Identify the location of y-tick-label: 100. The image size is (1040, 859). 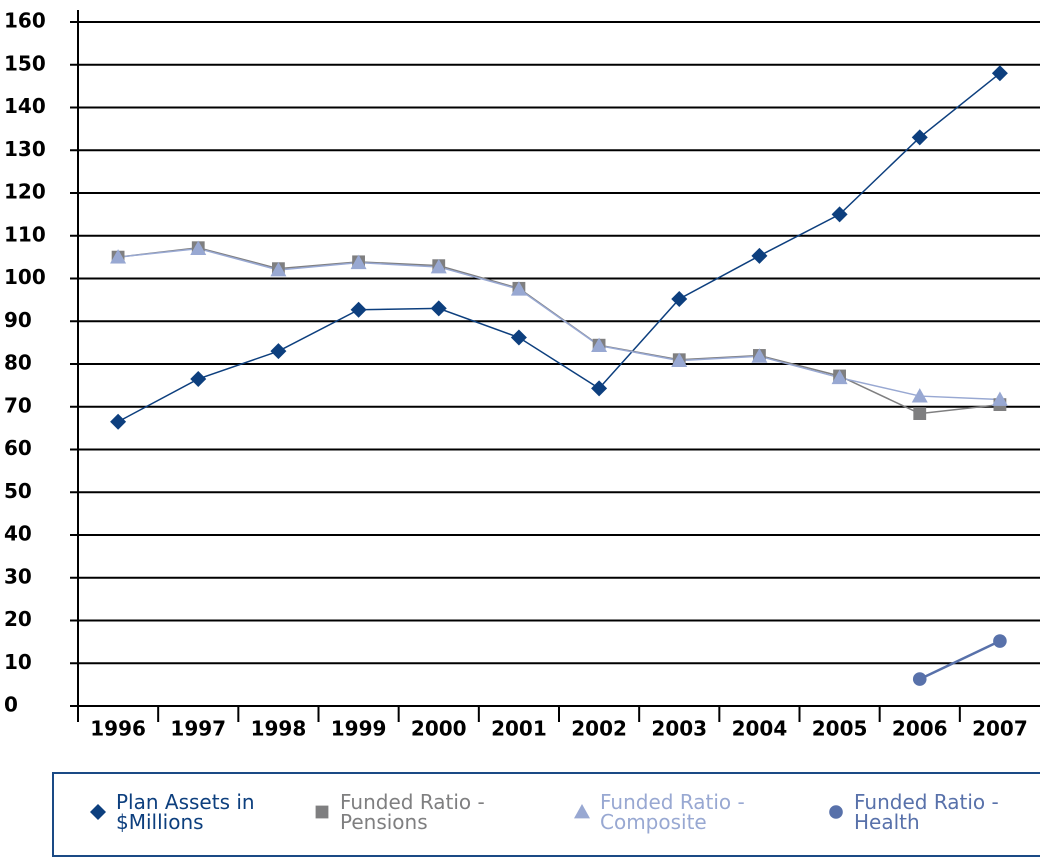
(25, 277).